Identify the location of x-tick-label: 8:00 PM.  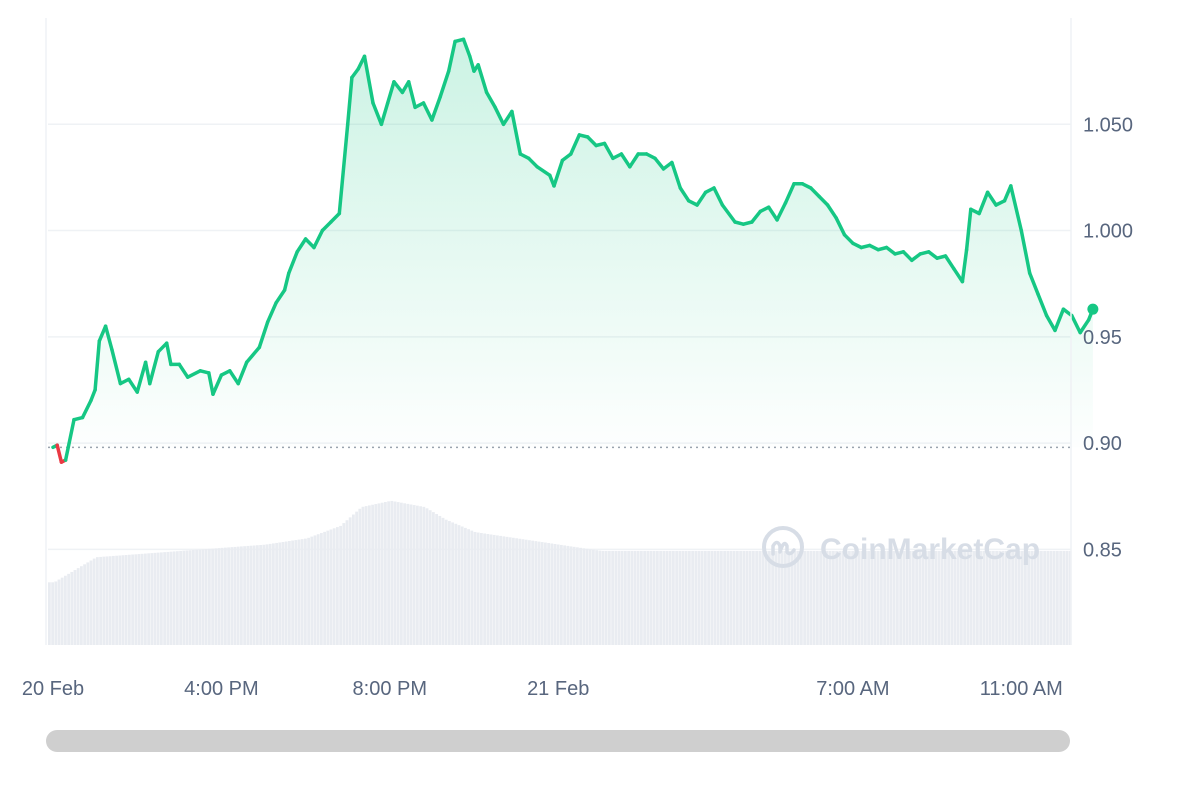
(390, 689).